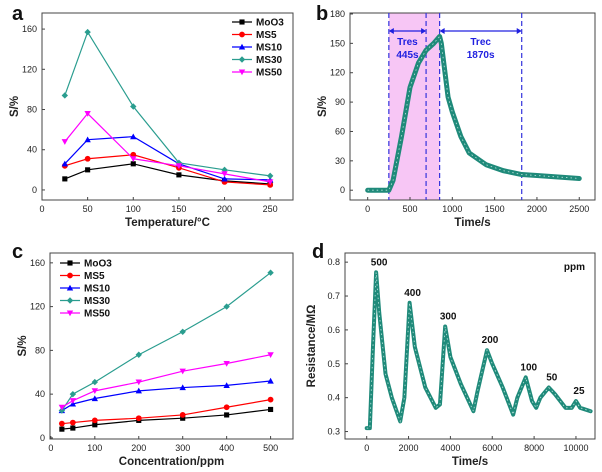 Image resolution: width=602 pixels, height=472 pixels. Describe the element at coordinates (340, 102) in the screenshot. I see `y-tick-label: 90` at that location.